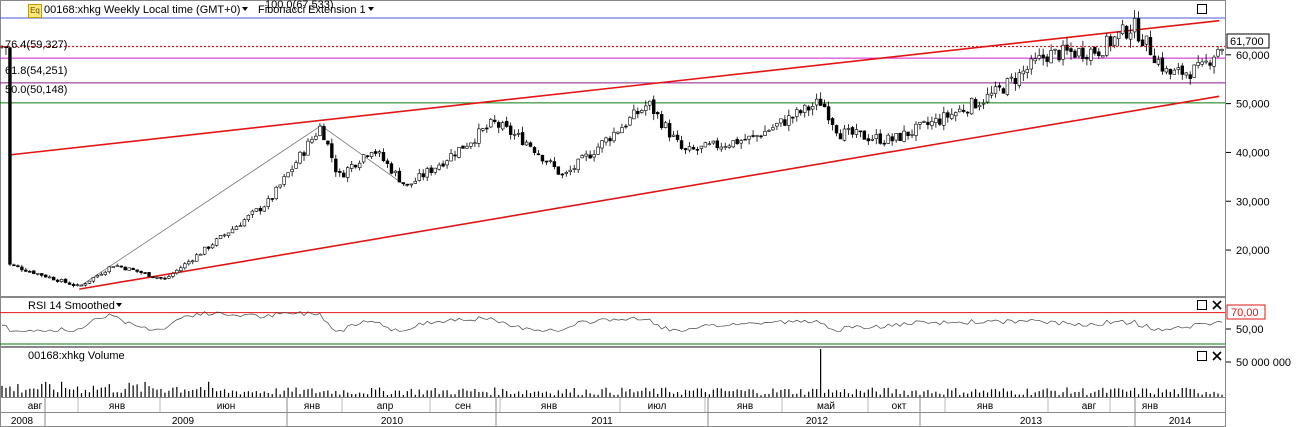 The image size is (1316, 427). I want to click on volume-panel-title: 00168:xhkg Volume, so click(76, 356).